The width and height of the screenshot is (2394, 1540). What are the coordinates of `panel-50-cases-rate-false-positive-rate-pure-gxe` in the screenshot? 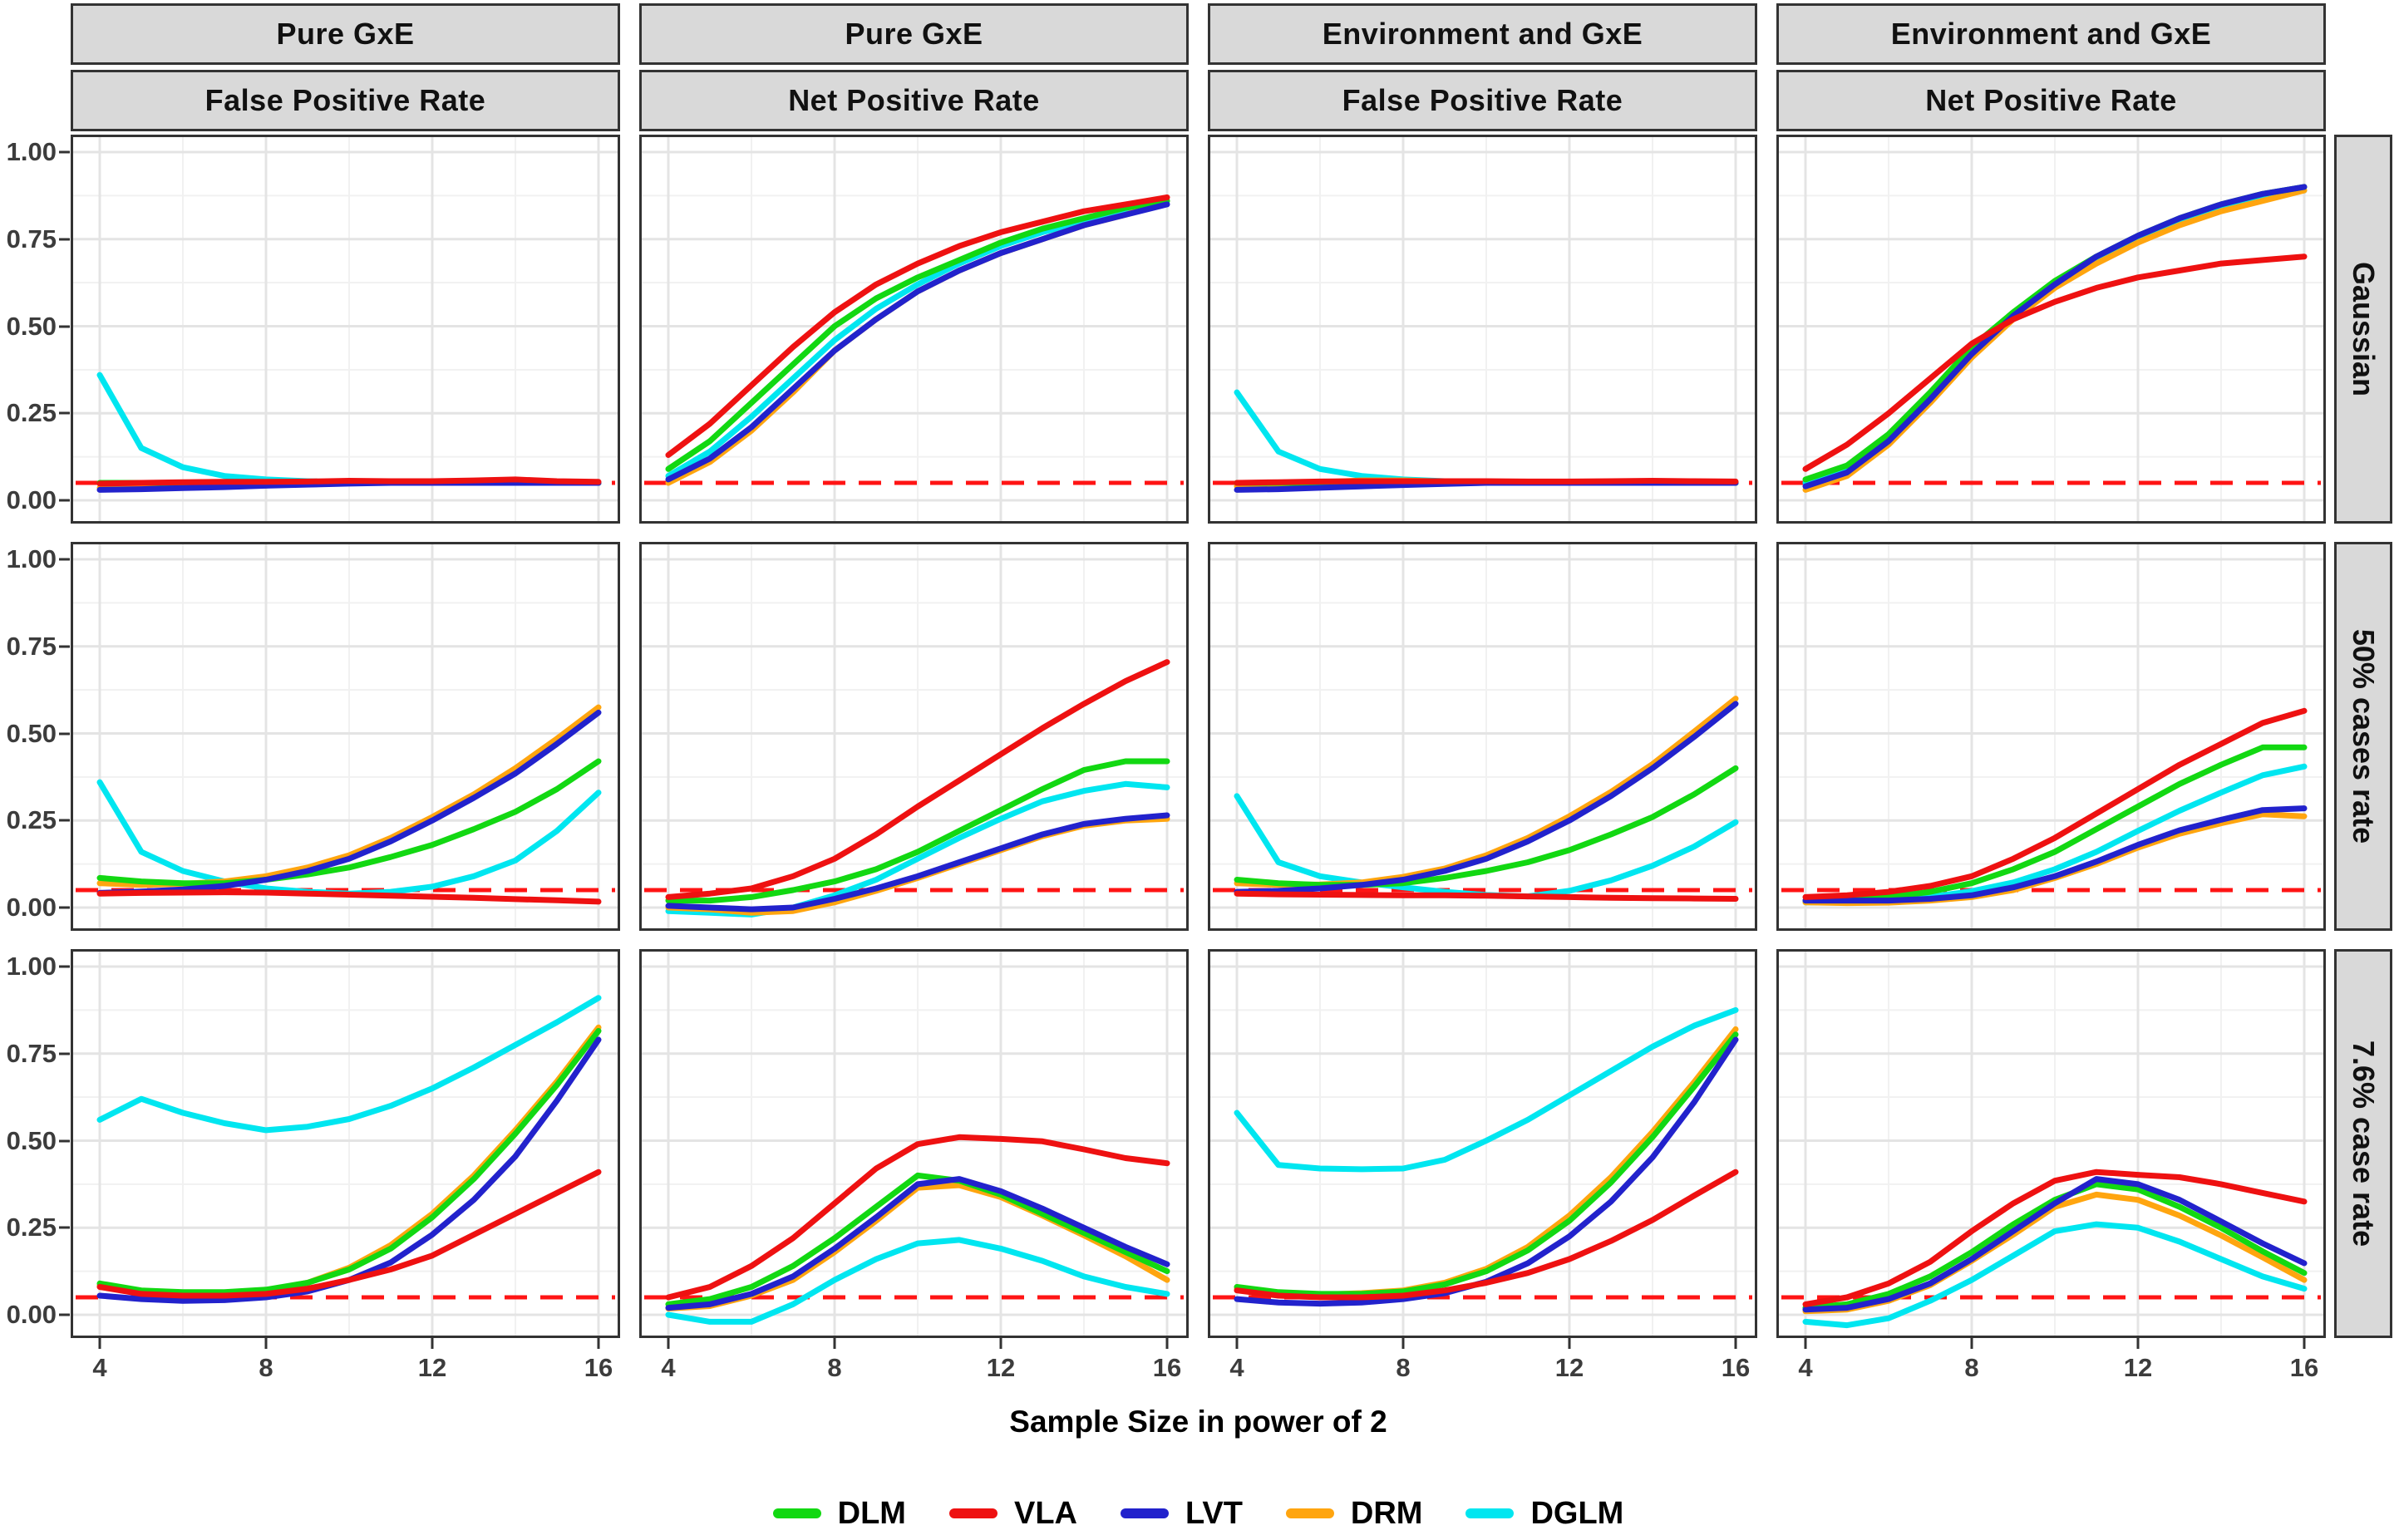 It's located at (345, 736).